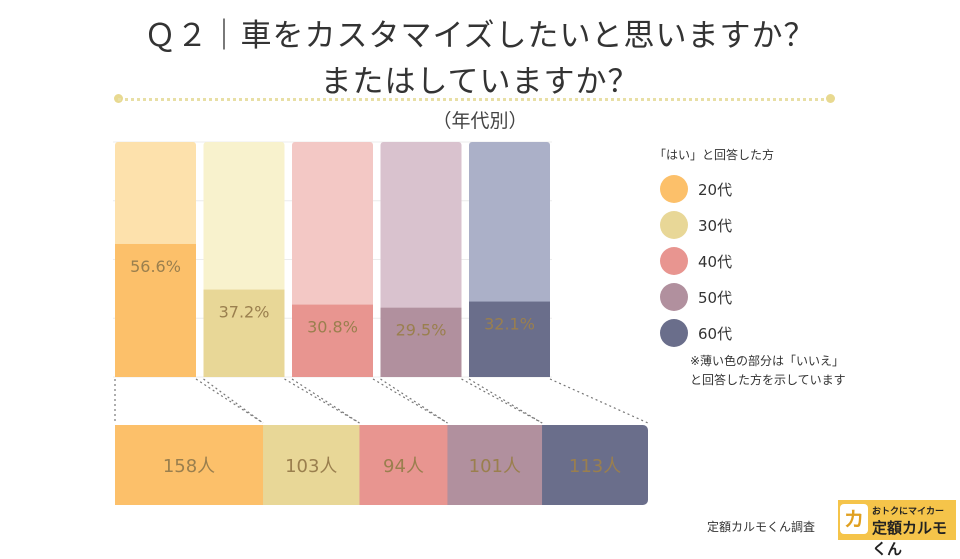  Describe the element at coordinates (244, 312) in the screenshot. I see `bar-label: 37.2%` at that location.